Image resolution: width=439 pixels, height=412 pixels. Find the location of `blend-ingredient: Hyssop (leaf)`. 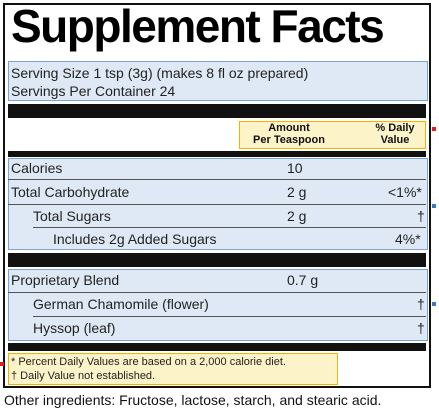

blend-ingredient: Hyssop (leaf) is located at coordinates (74, 328).